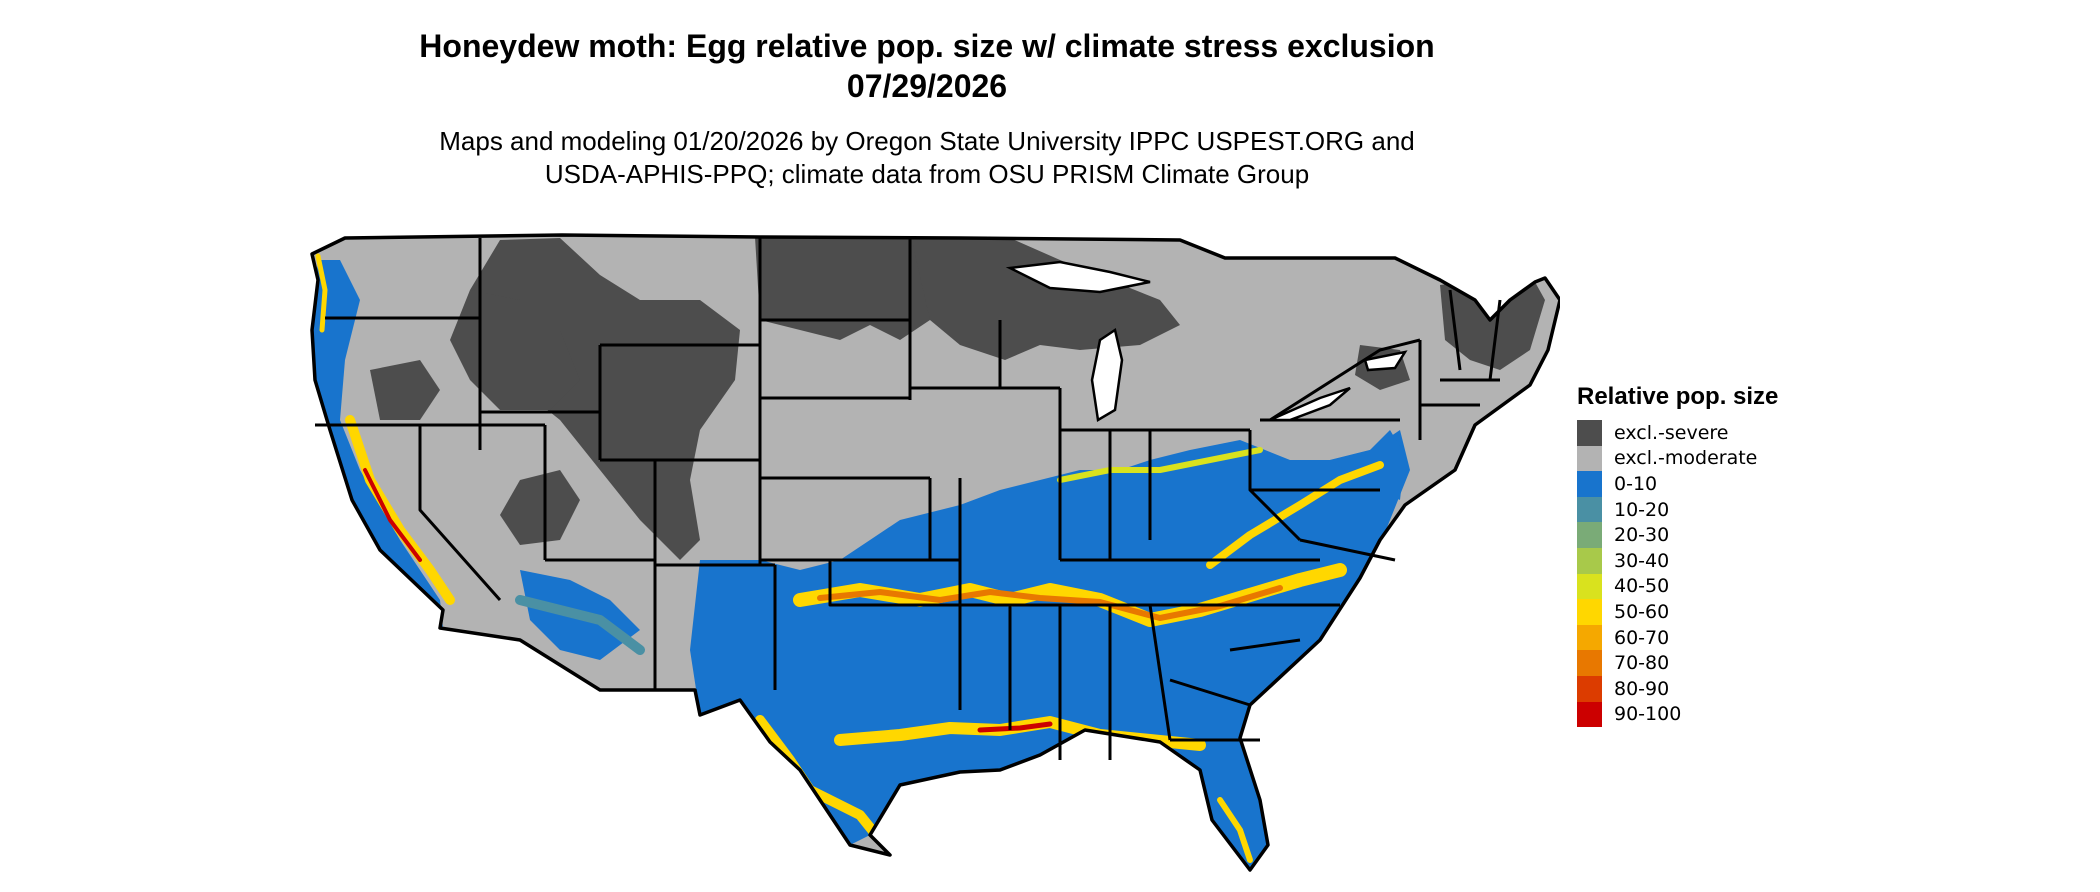  What do you see at coordinates (1160, 465) in the screenshot?
I see `warm-band-ohio-valley` at bounding box center [1160, 465].